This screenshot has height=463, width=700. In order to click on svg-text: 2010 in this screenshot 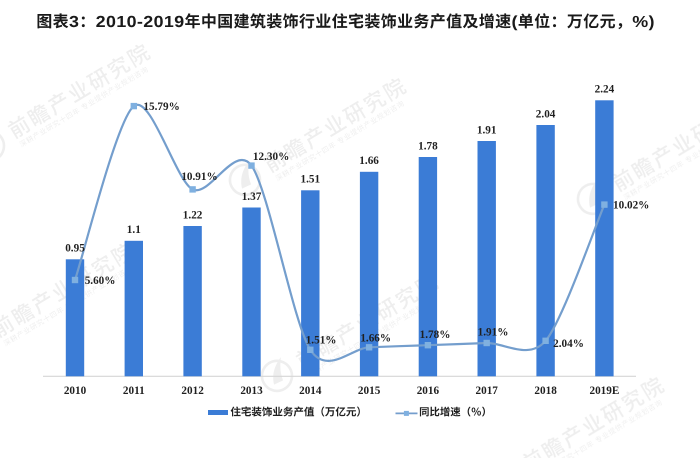, I will do `click(75, 391)`.